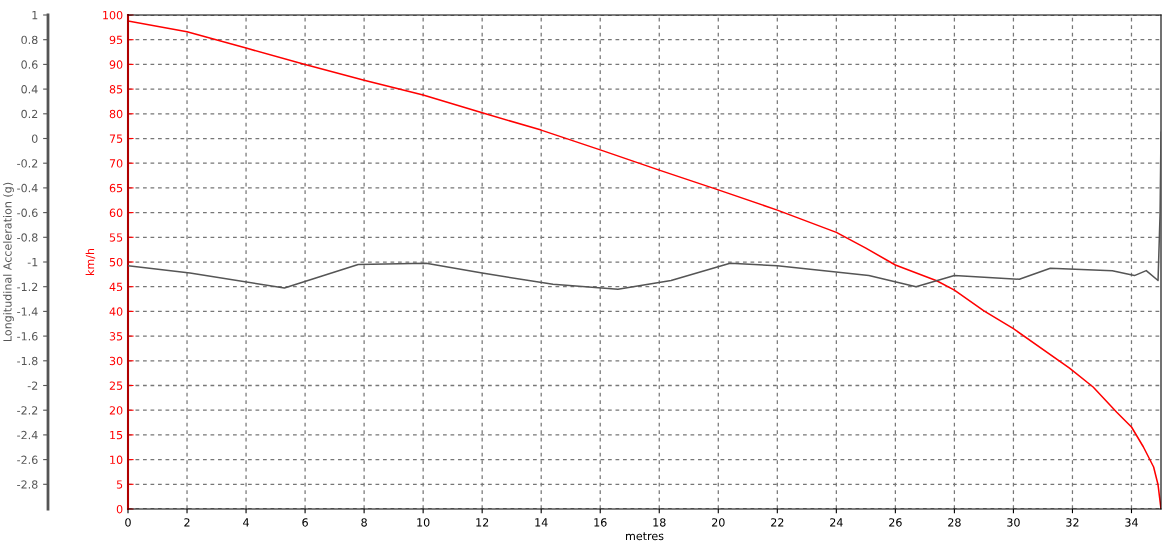 The width and height of the screenshot is (1172, 544). I want to click on x-tick-label: 14, so click(541, 522).